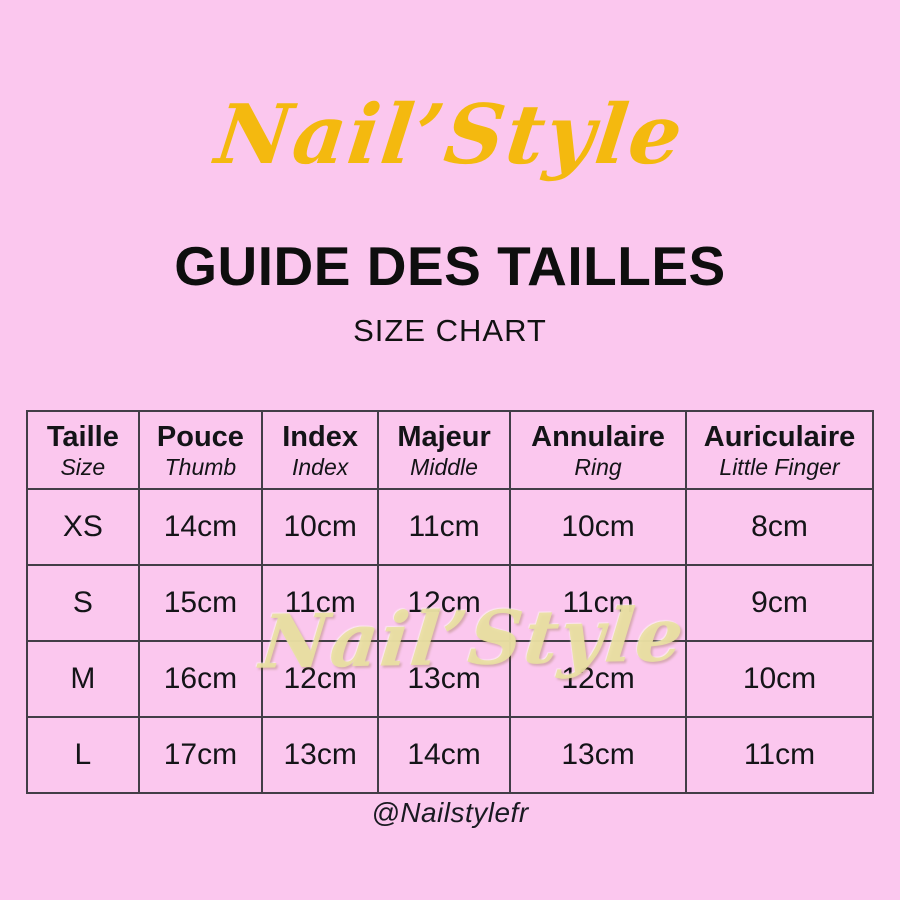 This screenshot has width=900, height=900. I want to click on table-cell: 16cm, so click(200, 679).